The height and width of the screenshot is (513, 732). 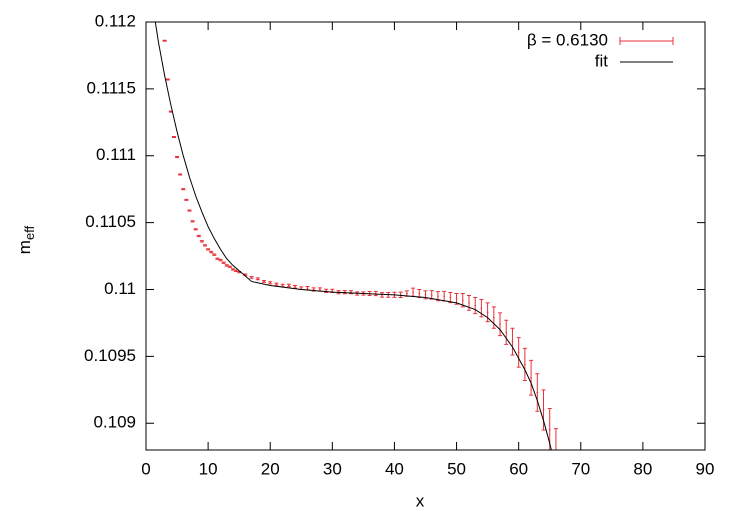 I want to click on y-axis-label: meff, so click(x=26, y=239).